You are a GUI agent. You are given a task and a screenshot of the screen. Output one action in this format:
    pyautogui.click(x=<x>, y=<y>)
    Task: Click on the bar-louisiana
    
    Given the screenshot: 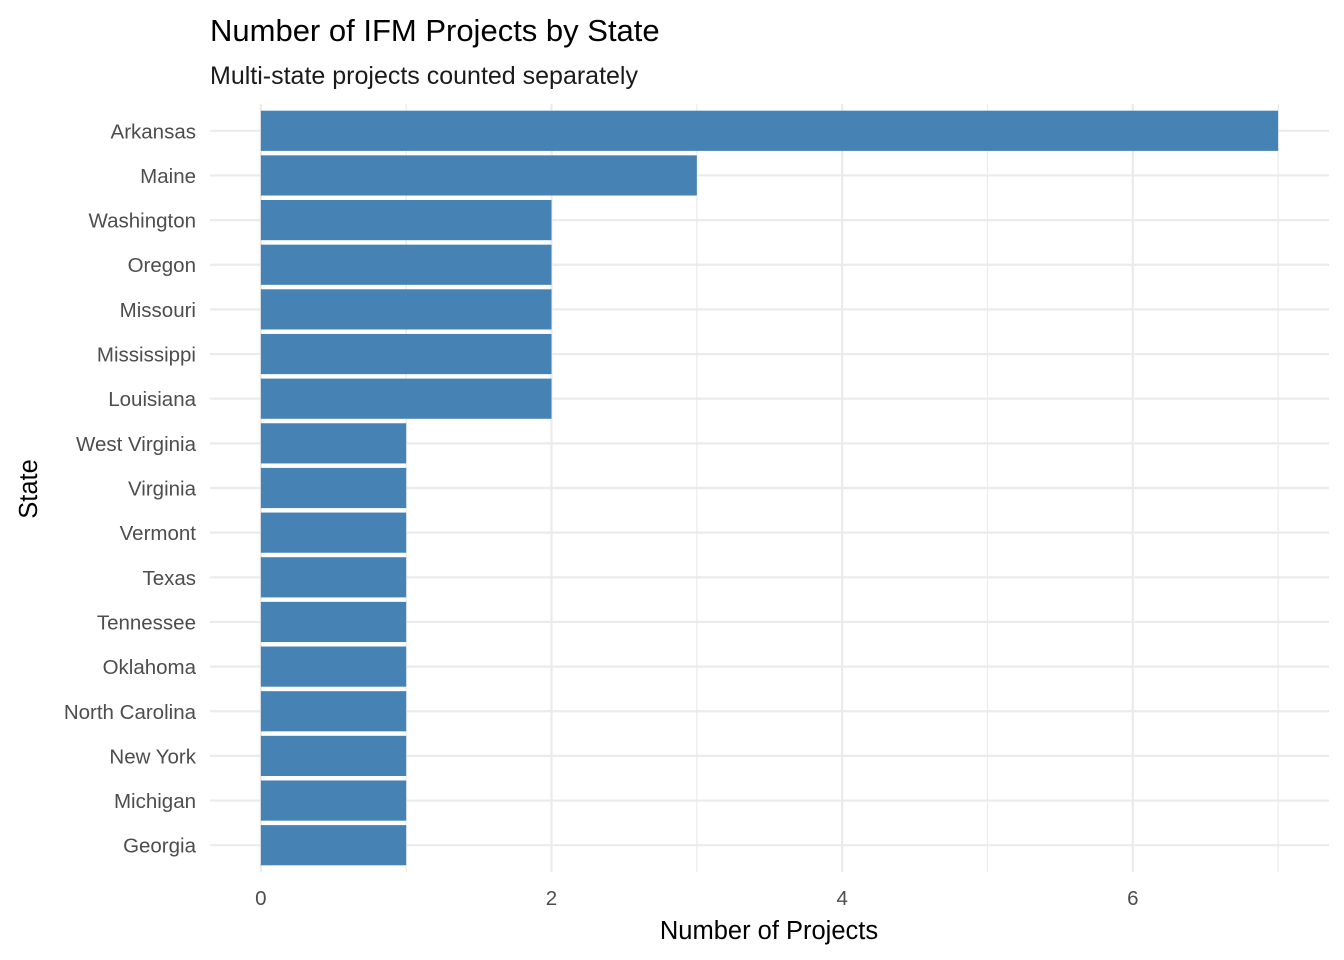 What is the action you would take?
    pyautogui.click(x=406, y=398)
    